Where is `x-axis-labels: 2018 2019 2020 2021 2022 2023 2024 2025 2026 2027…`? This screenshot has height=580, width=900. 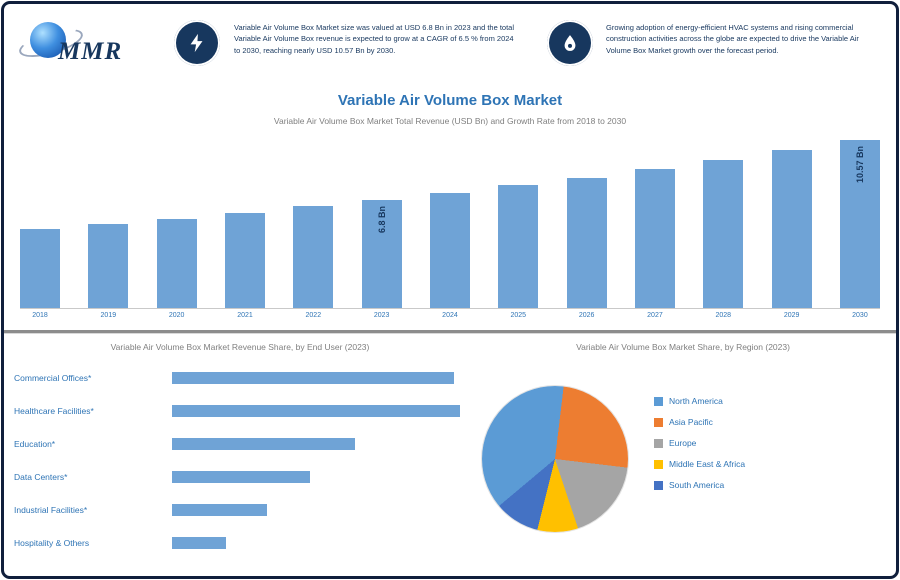
x-axis-labels: 2018 2019 2020 2021 2022 2023 2024 2025 2026 2027… is located at coordinates (450, 315).